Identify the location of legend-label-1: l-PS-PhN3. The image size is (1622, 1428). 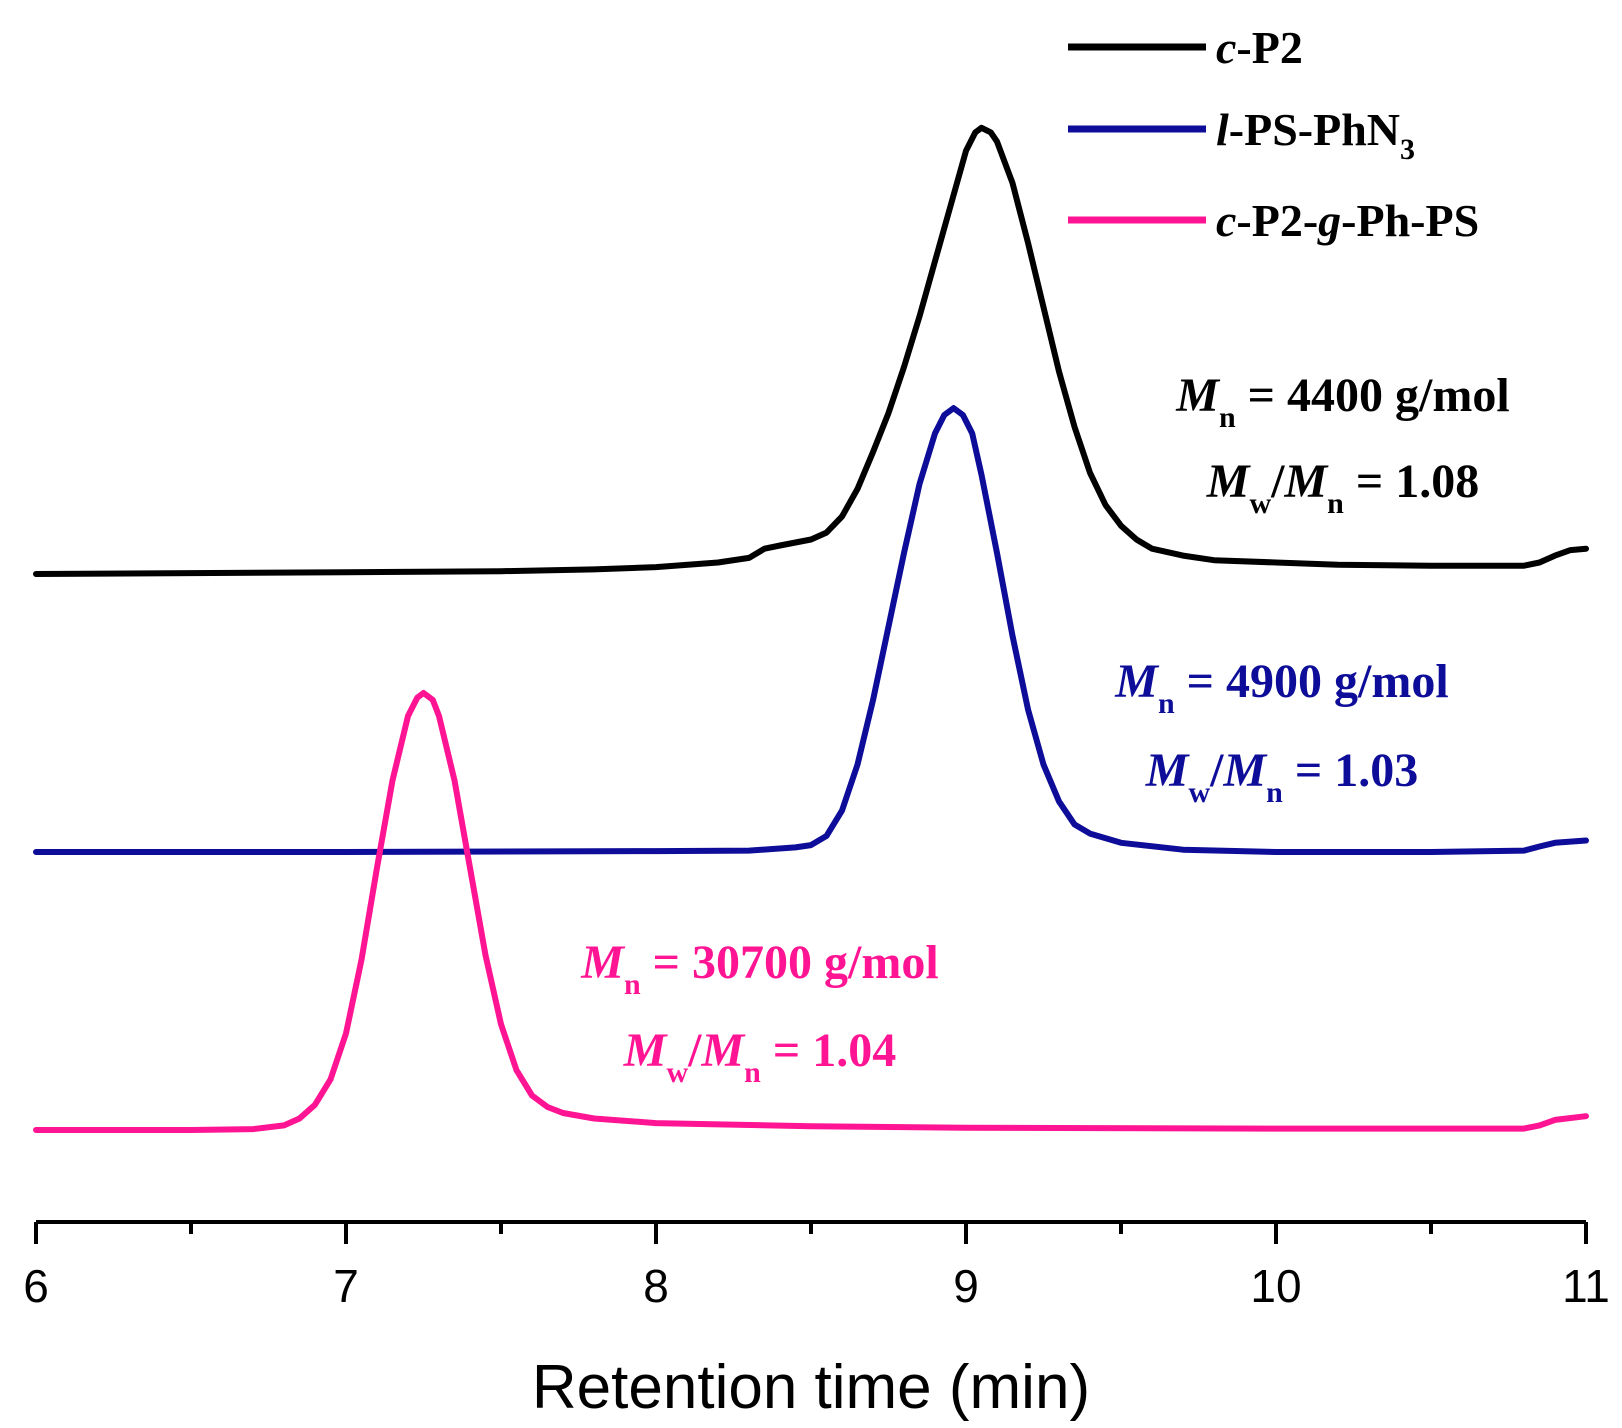
(1315, 135).